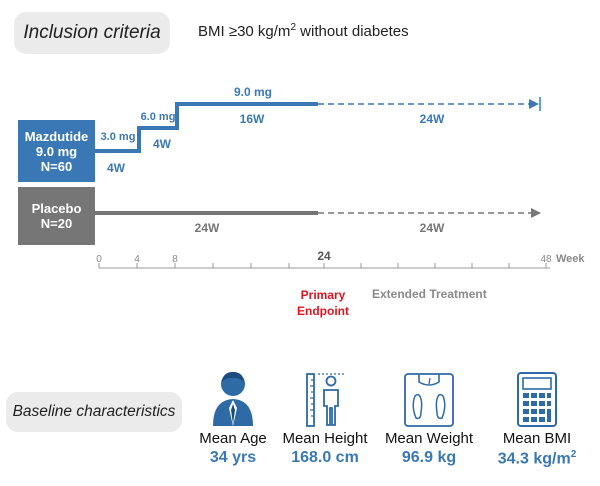  What do you see at coordinates (323, 303) in the screenshot?
I see `primary-endpoint-label: Primary Endpoint` at bounding box center [323, 303].